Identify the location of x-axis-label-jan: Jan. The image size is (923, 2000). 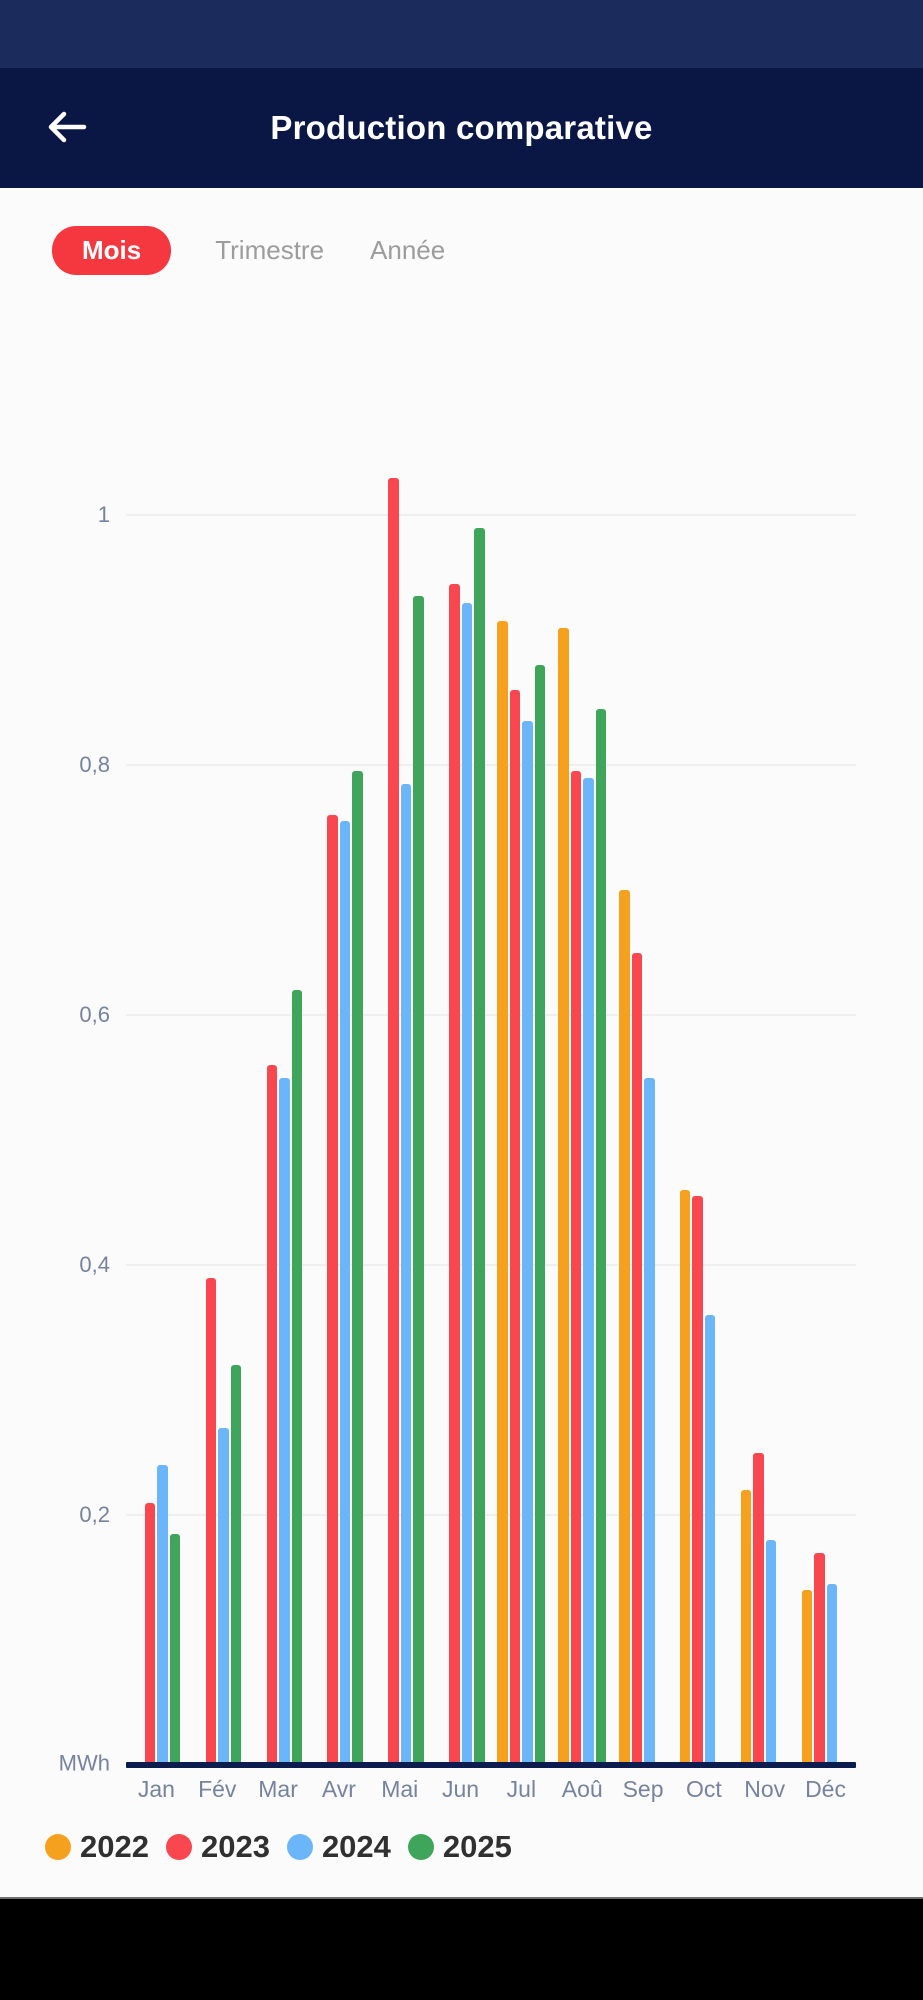
(156, 1789).